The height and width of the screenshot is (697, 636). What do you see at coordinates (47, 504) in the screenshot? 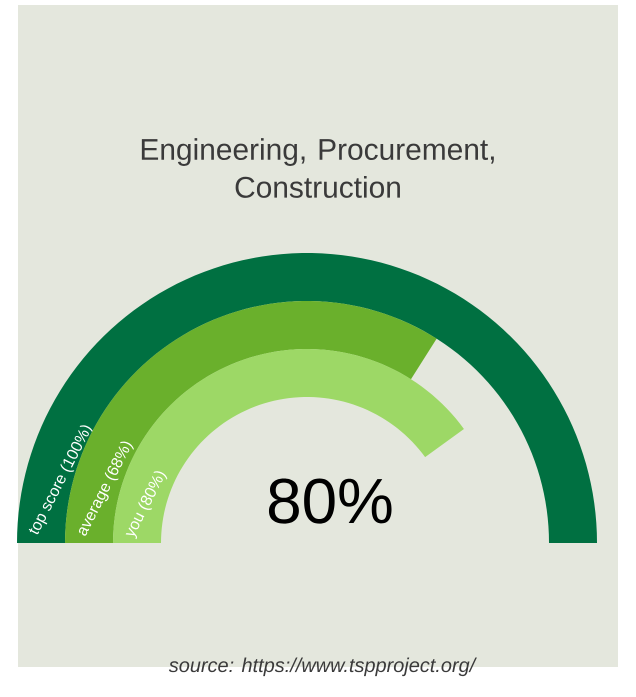
I see `category-label: top score` at bounding box center [47, 504].